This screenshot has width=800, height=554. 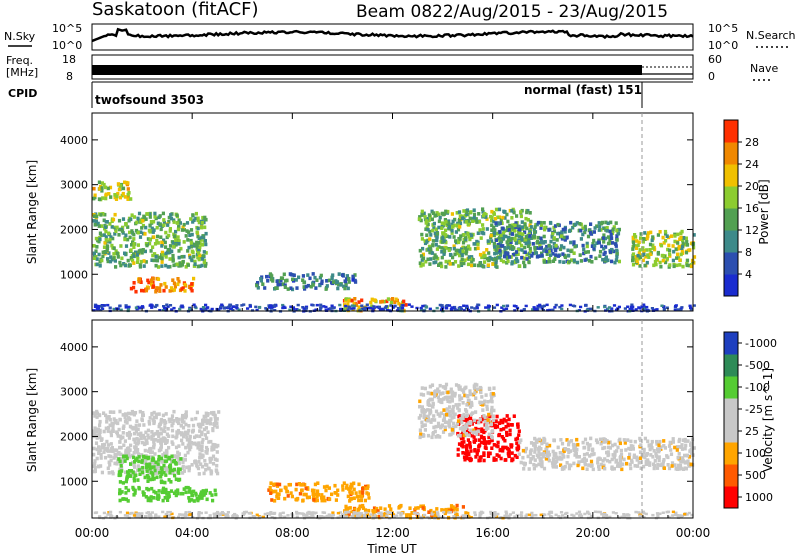 I want to click on x-tick-label: 00:00, so click(x=92, y=533).